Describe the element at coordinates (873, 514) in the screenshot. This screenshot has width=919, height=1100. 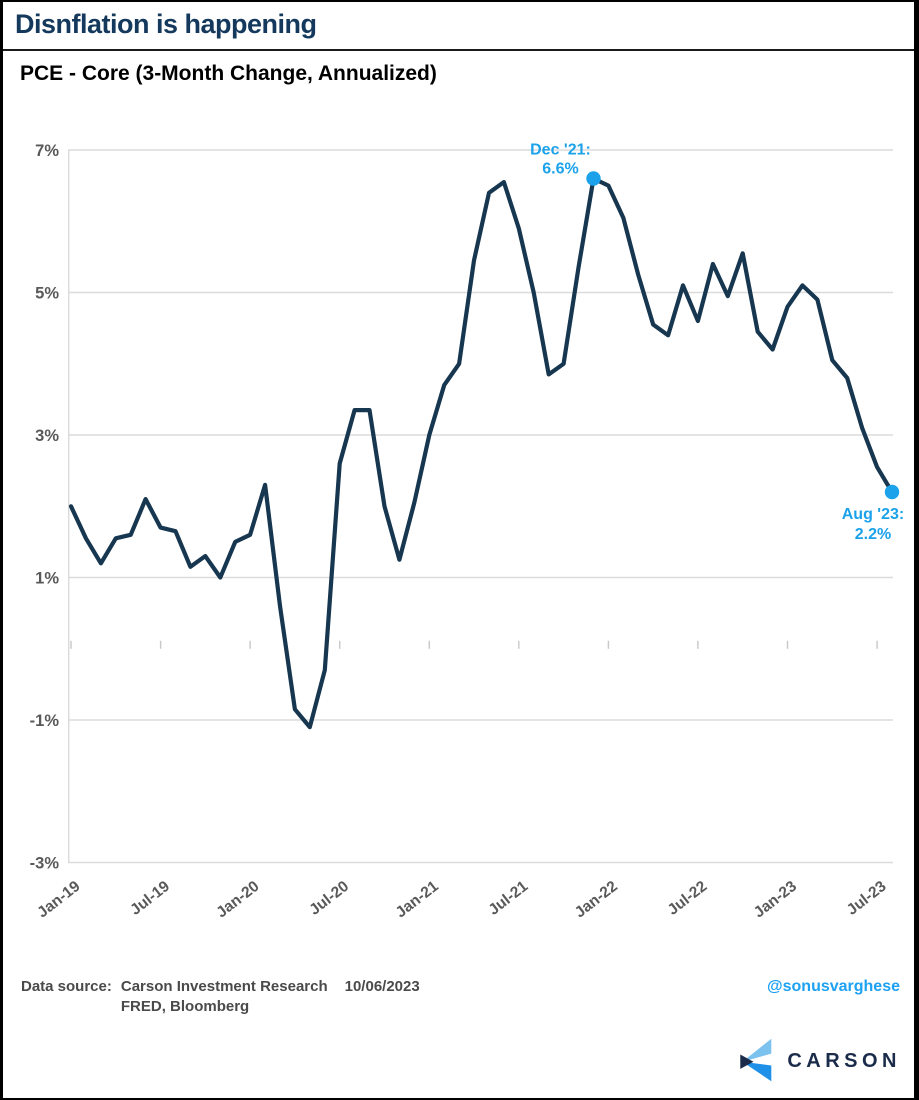
I see `annotation-date-label: Aug '23:` at that location.